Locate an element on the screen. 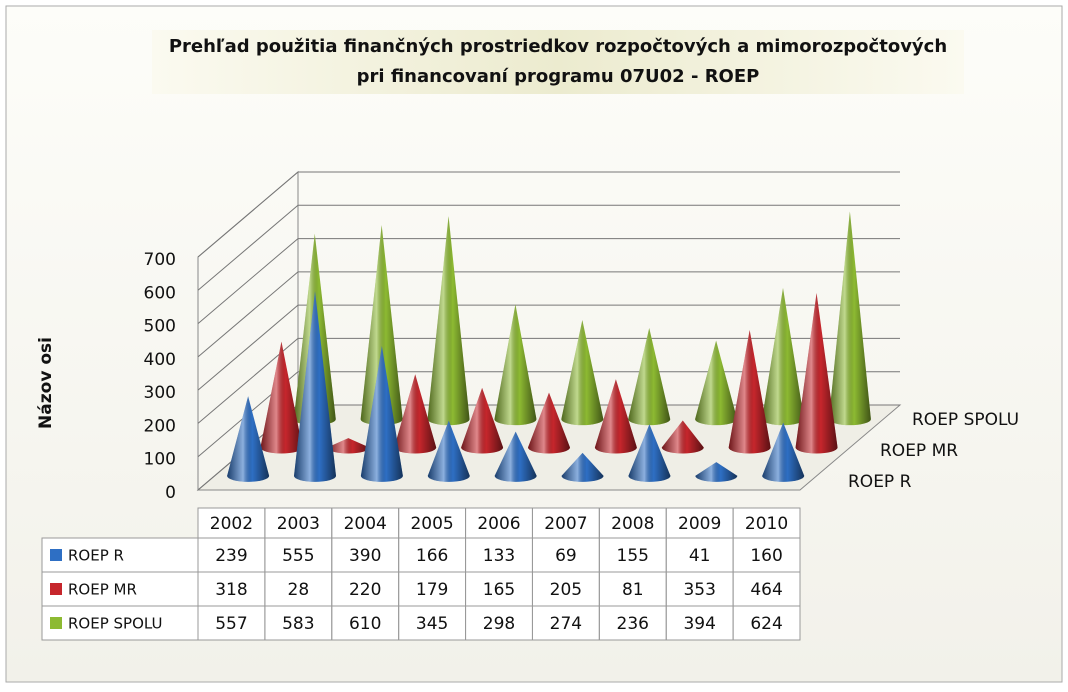  table-value: 205 is located at coordinates (566, 590).